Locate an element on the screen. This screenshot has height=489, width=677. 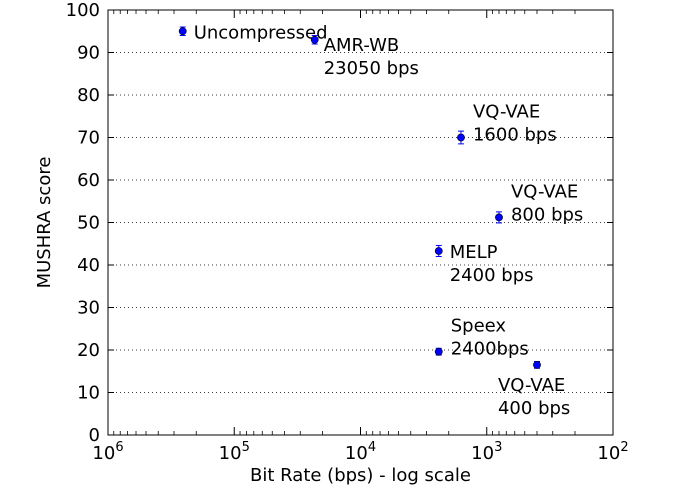
data-point-uncompressed: Uncompressed is located at coordinates (253, 32).